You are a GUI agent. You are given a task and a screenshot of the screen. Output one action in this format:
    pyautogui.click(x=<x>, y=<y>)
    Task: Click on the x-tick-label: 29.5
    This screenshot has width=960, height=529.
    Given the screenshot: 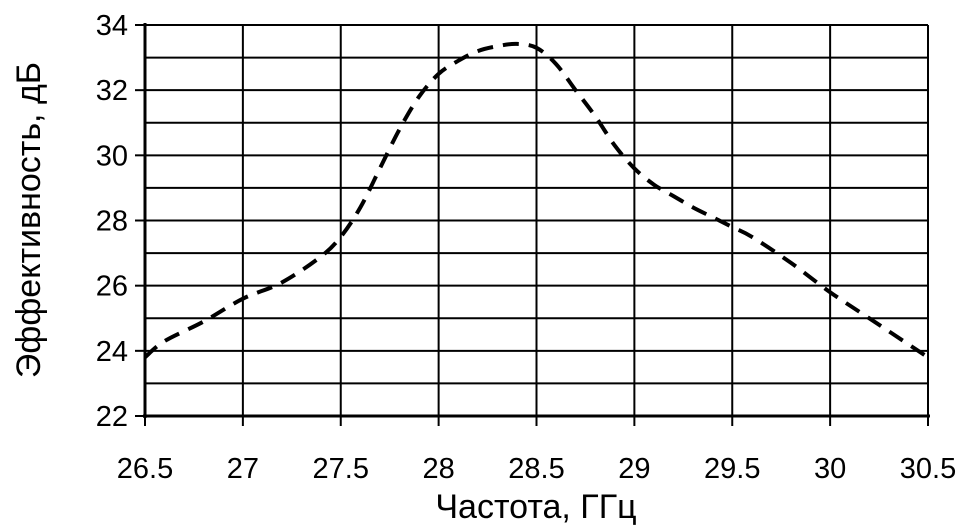 What is the action you would take?
    pyautogui.click(x=732, y=469)
    